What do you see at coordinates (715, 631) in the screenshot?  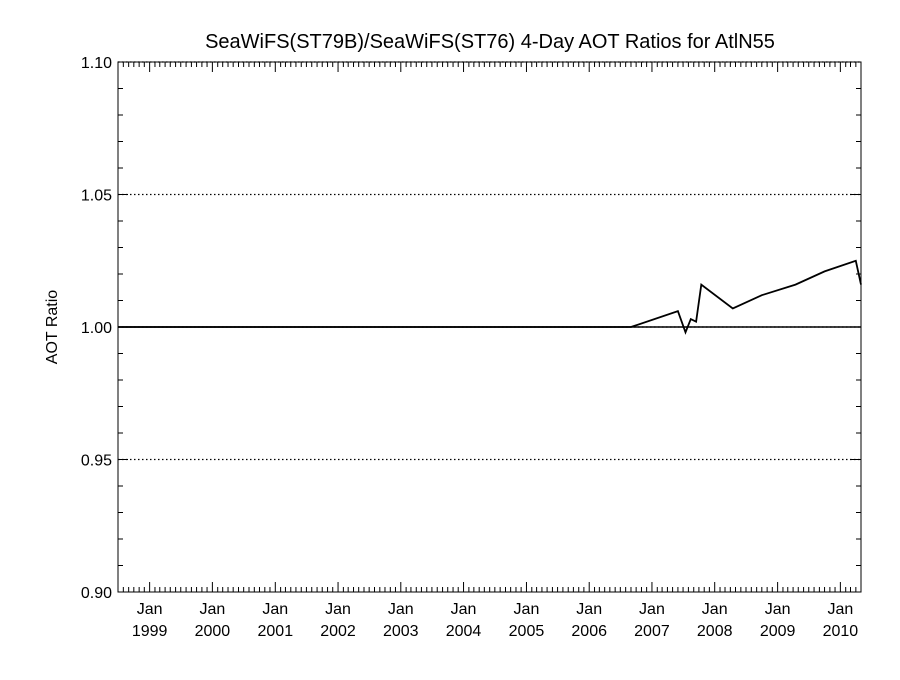 I see `x-tick-label-year: 2008` at bounding box center [715, 631].